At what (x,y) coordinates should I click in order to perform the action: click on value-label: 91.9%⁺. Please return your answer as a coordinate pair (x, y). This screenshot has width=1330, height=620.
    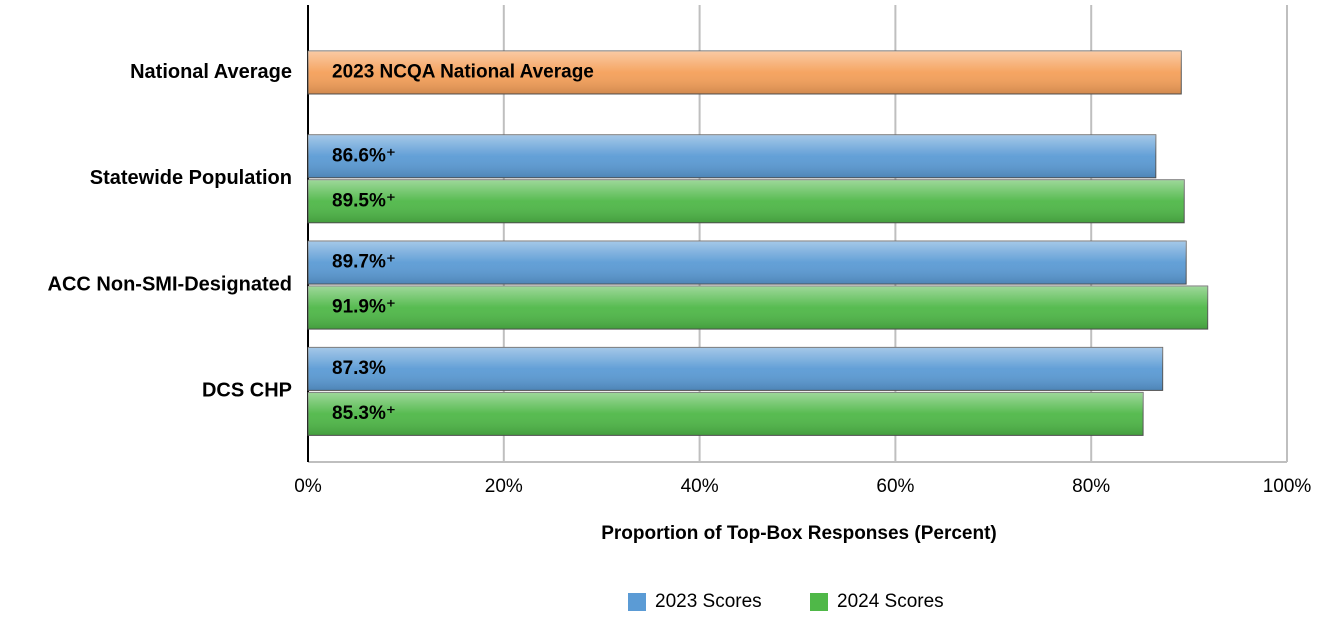
    Looking at the image, I should click on (364, 307).